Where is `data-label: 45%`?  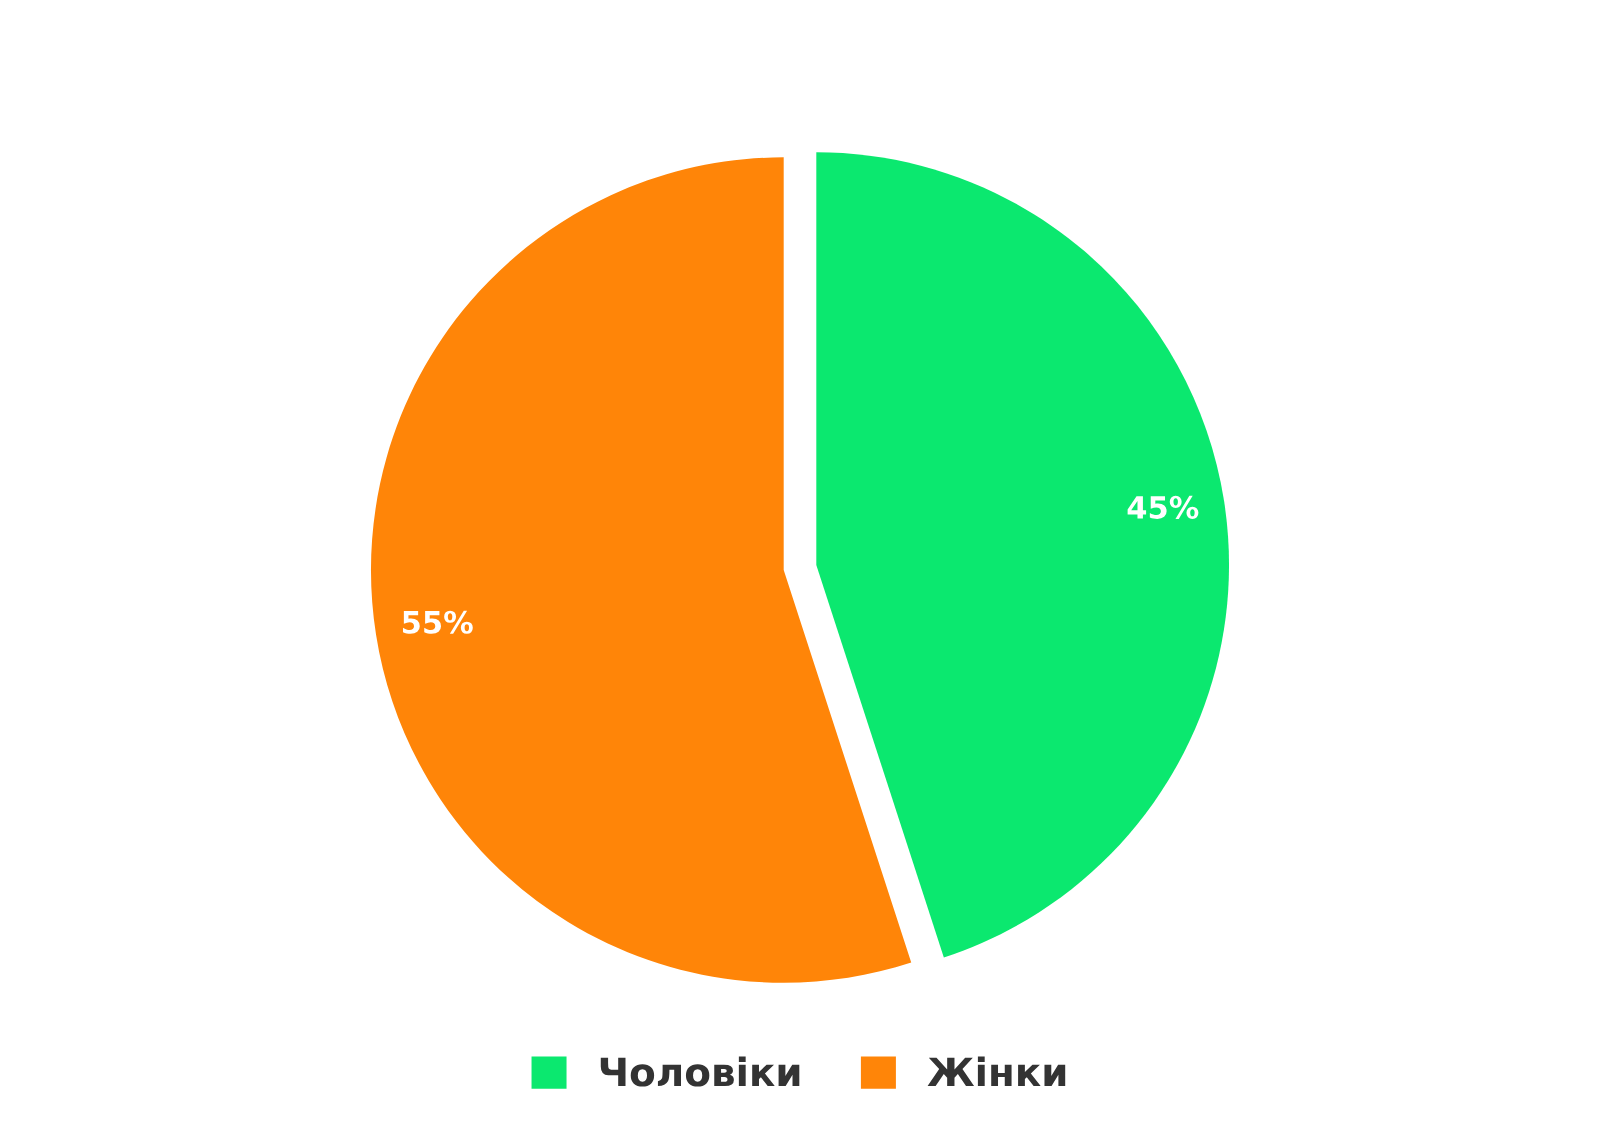
data-label: 45% is located at coordinates (1163, 507).